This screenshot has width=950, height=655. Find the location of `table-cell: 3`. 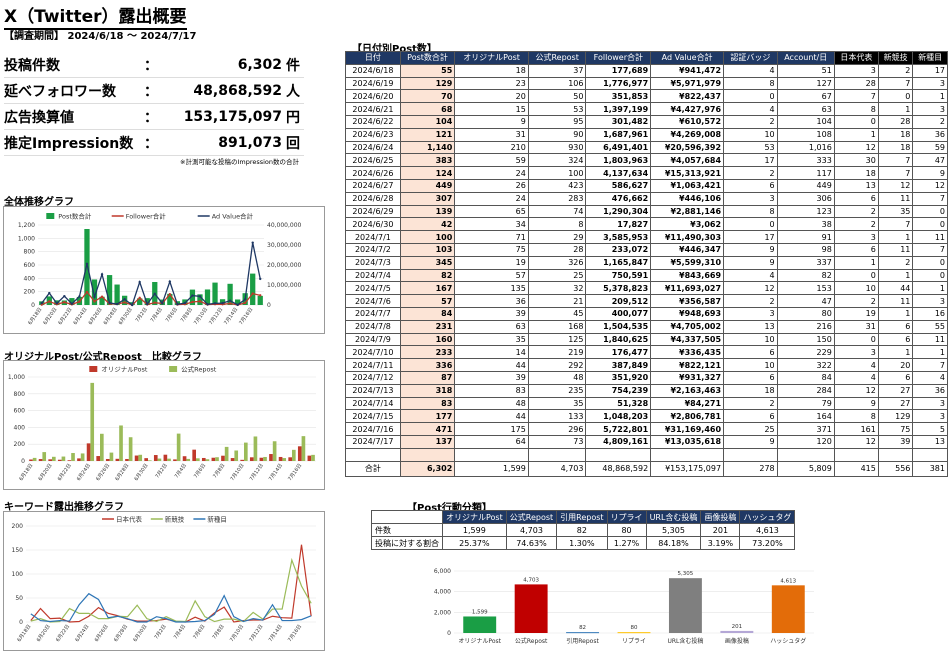

table-cell: 3 is located at coordinates (750, 313).